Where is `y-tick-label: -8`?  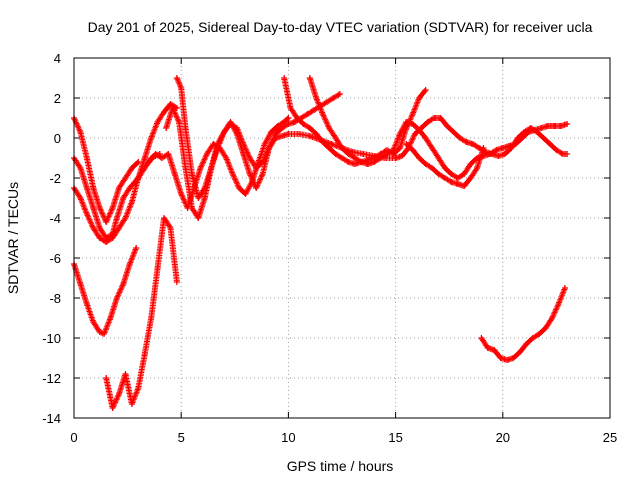 y-tick-label: -8 is located at coordinates (55, 298).